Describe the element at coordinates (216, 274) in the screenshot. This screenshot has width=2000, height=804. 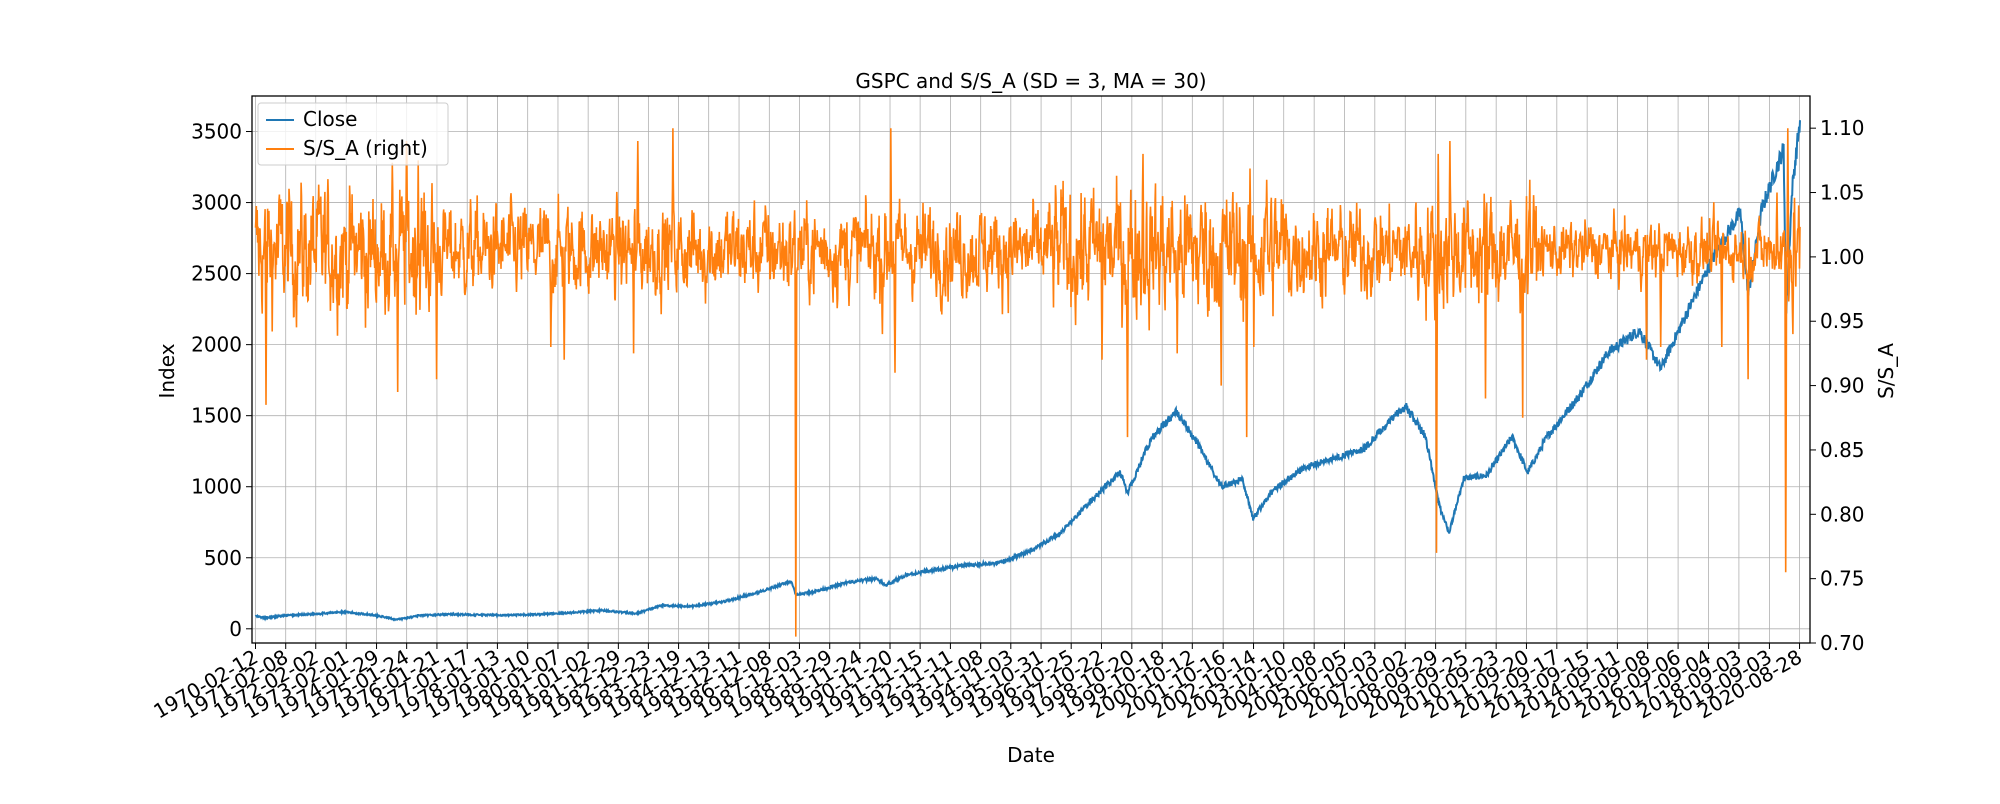
I see `y-left-tick-label: 2500` at that location.